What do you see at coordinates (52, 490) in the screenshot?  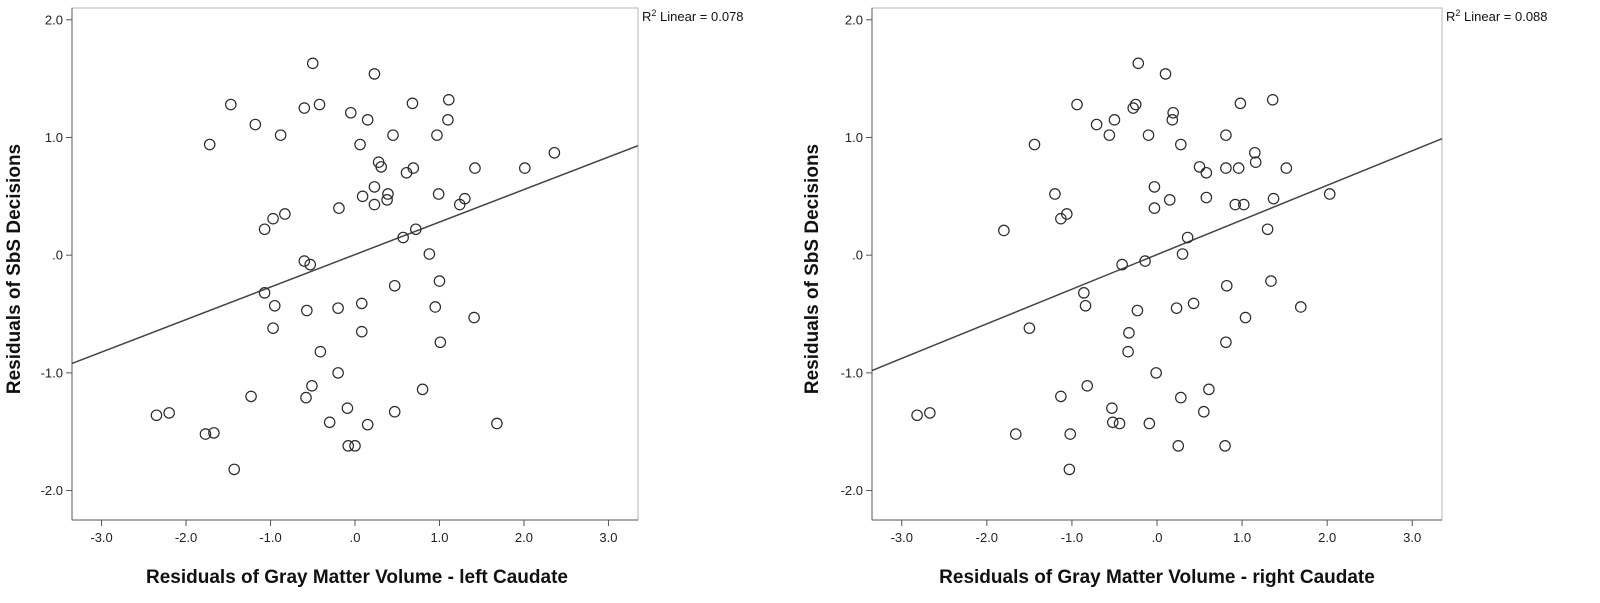 I see `y-tick-label: -2.0` at bounding box center [52, 490].